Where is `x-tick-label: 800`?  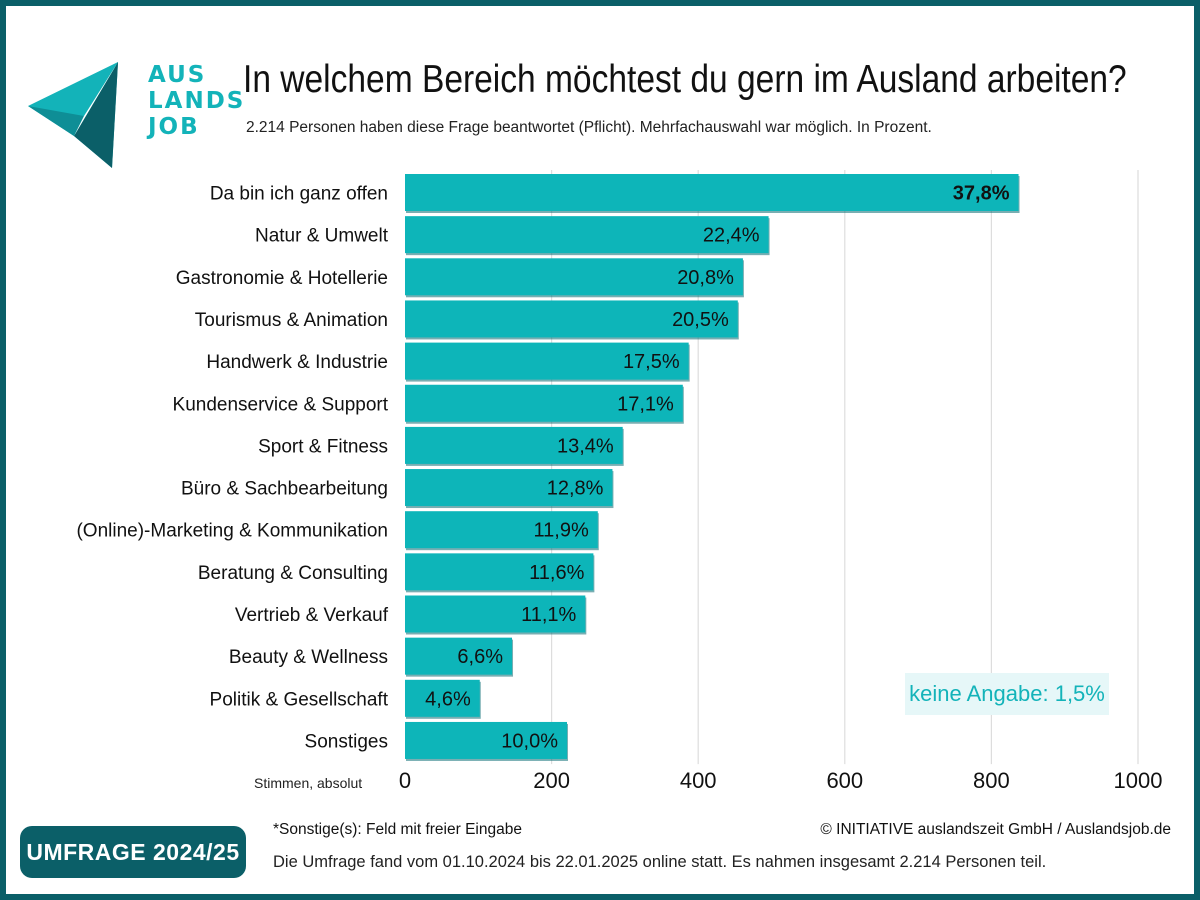 x-tick-label: 800 is located at coordinates (991, 780).